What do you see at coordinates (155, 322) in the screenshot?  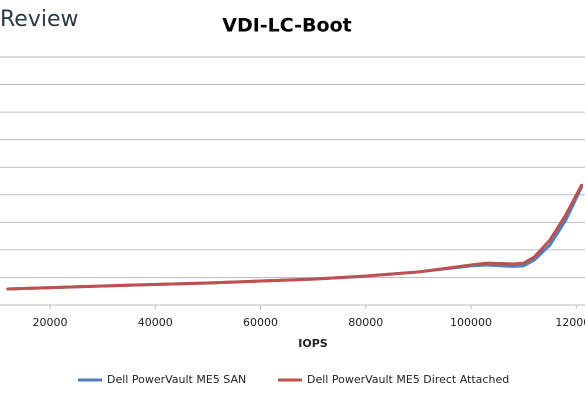 I see `x-tick-label: 40000` at bounding box center [155, 322].